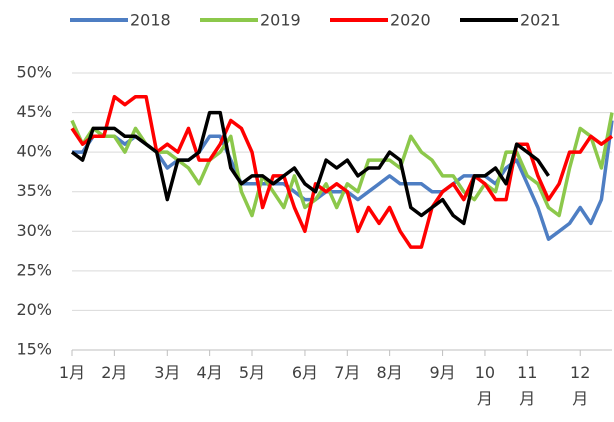  I want to click on y-tick-label: 20%, so click(34, 309).